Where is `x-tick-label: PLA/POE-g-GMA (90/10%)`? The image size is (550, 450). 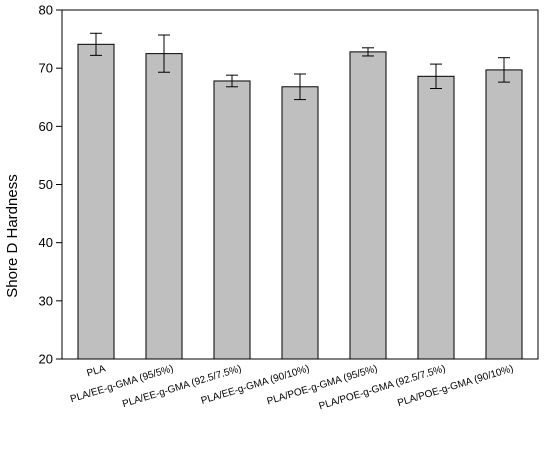
x-tick-label: PLA/POE-g-GMA (90/10%) is located at coordinates (455, 386).